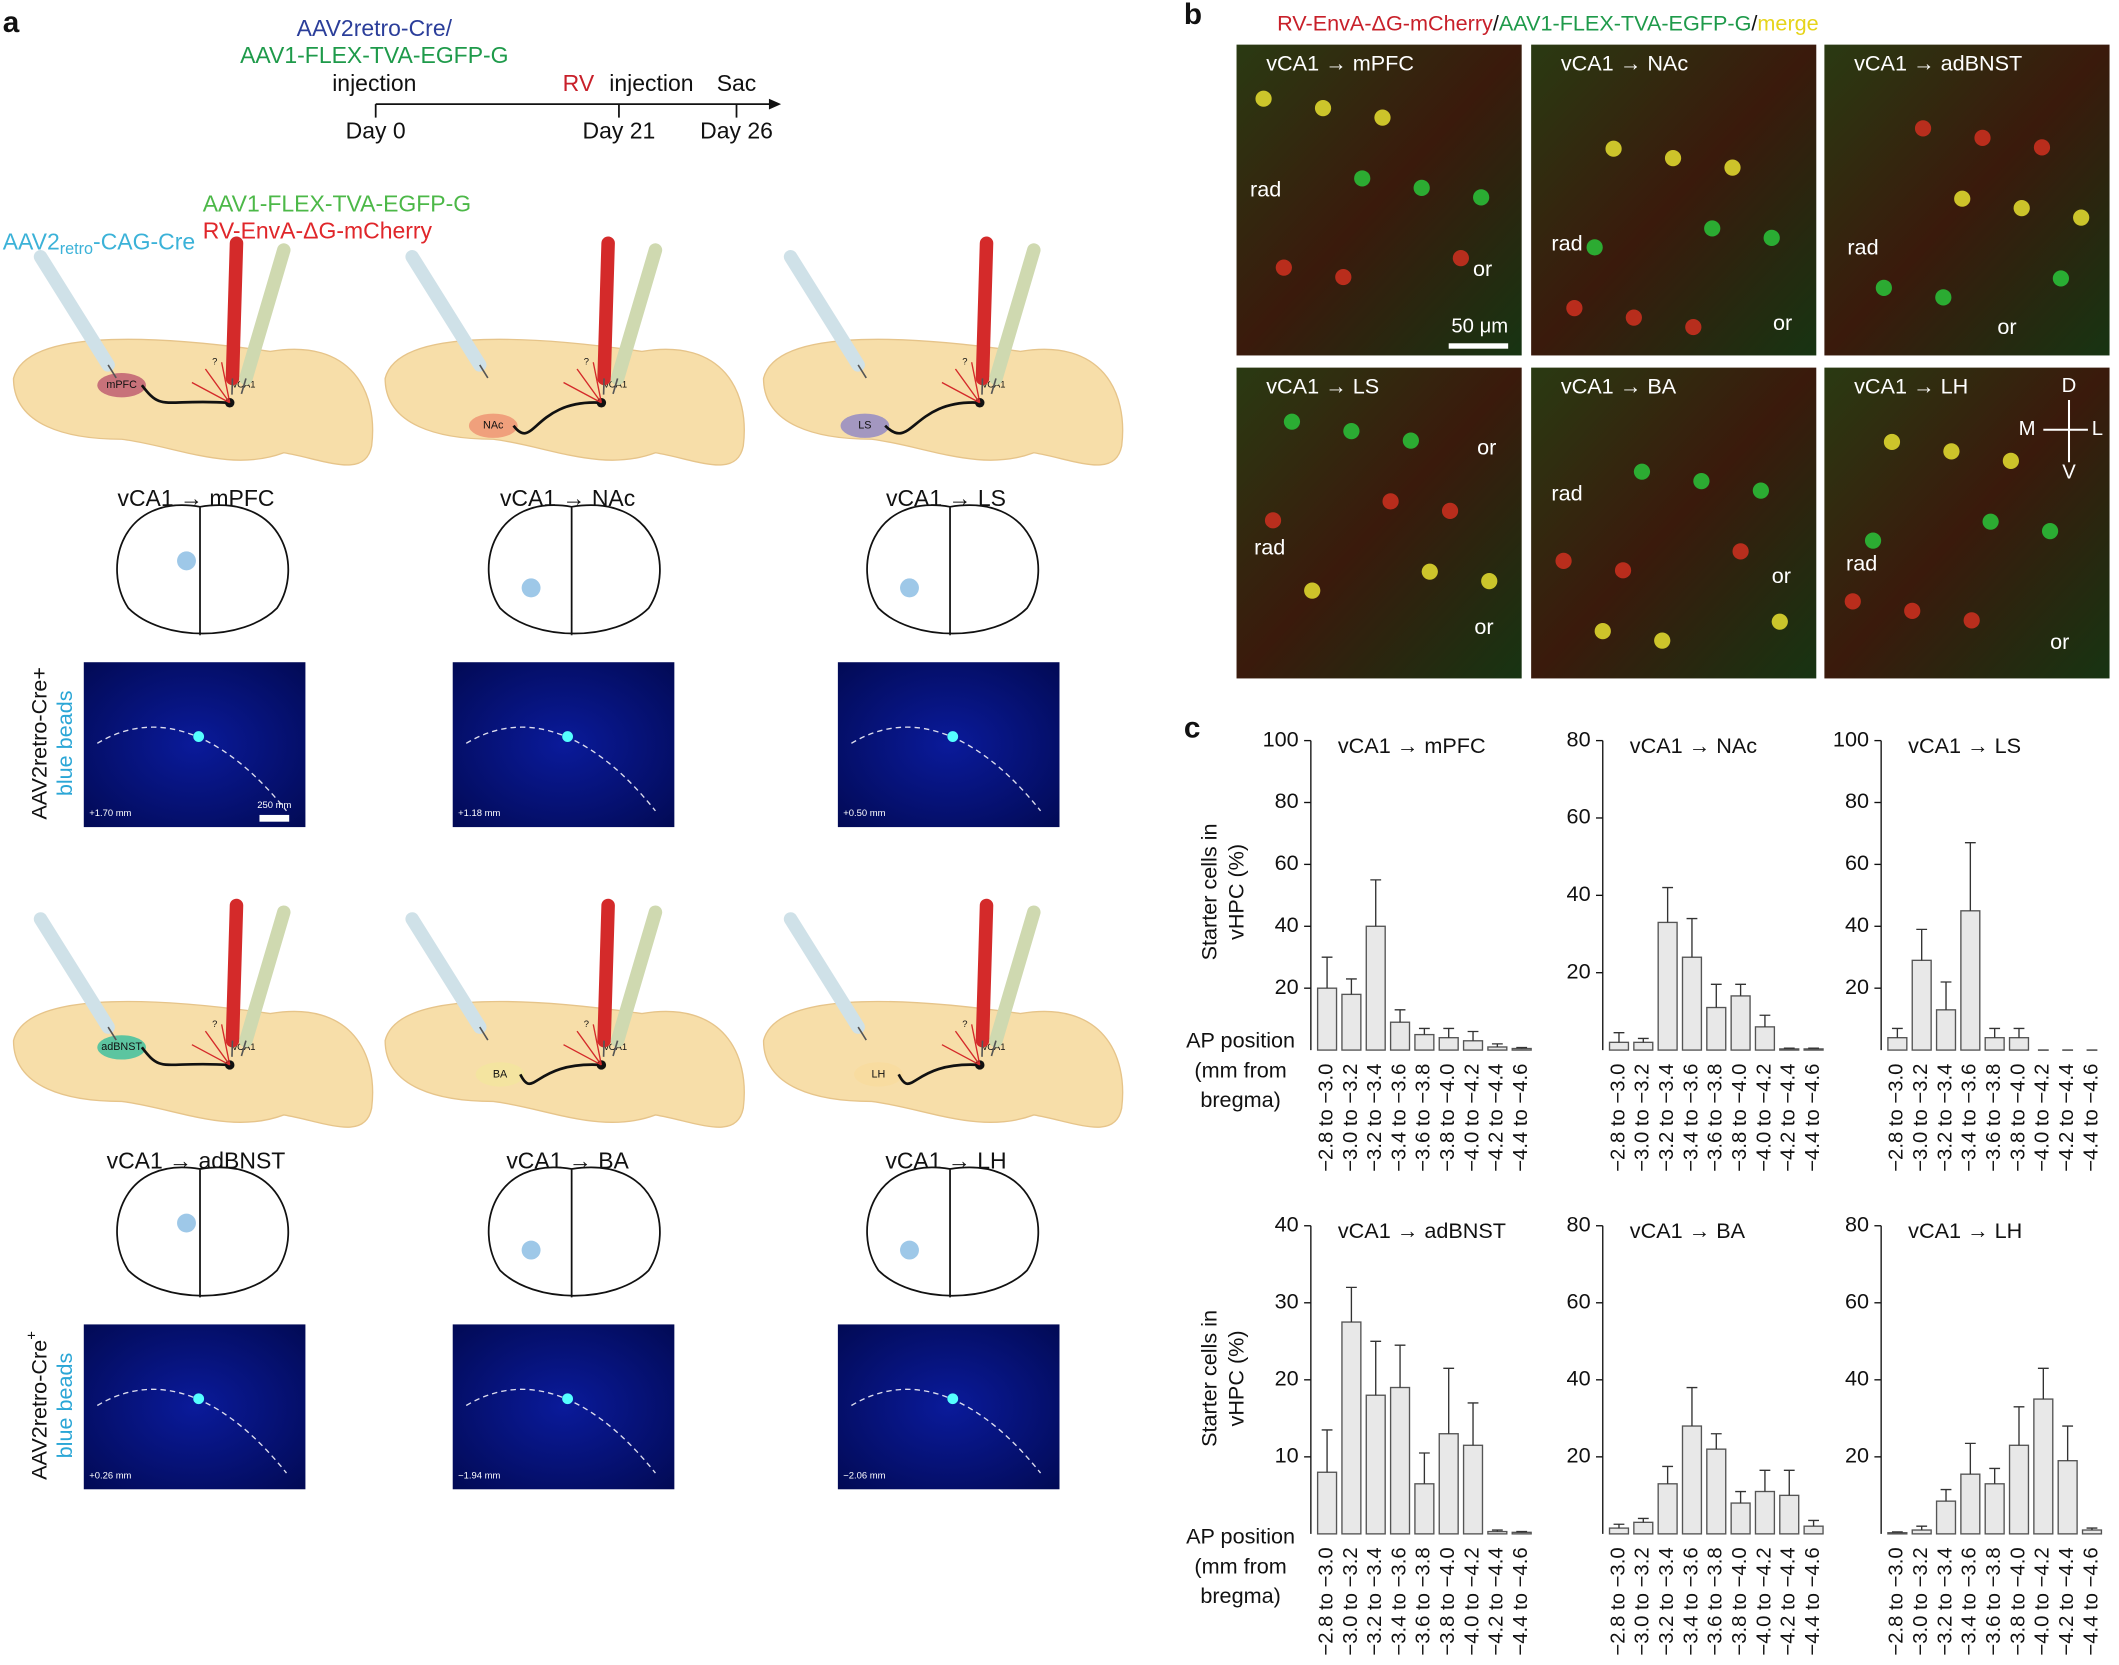 Image resolution: width=2119 pixels, height=1665 pixels. Describe the element at coordinates (651, 83) in the screenshot. I see `label: injection` at that location.